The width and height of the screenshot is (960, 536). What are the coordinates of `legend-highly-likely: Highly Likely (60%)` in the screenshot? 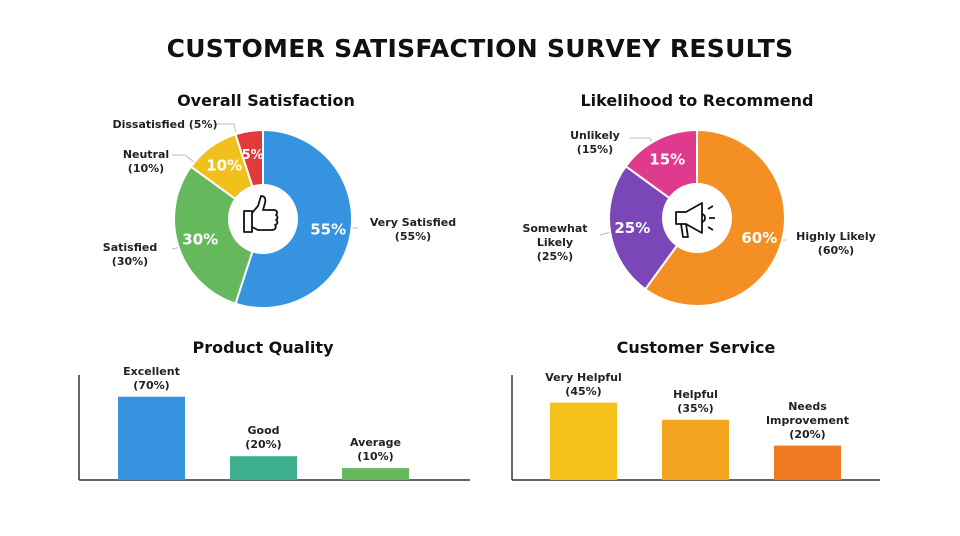 It's located at (836, 243).